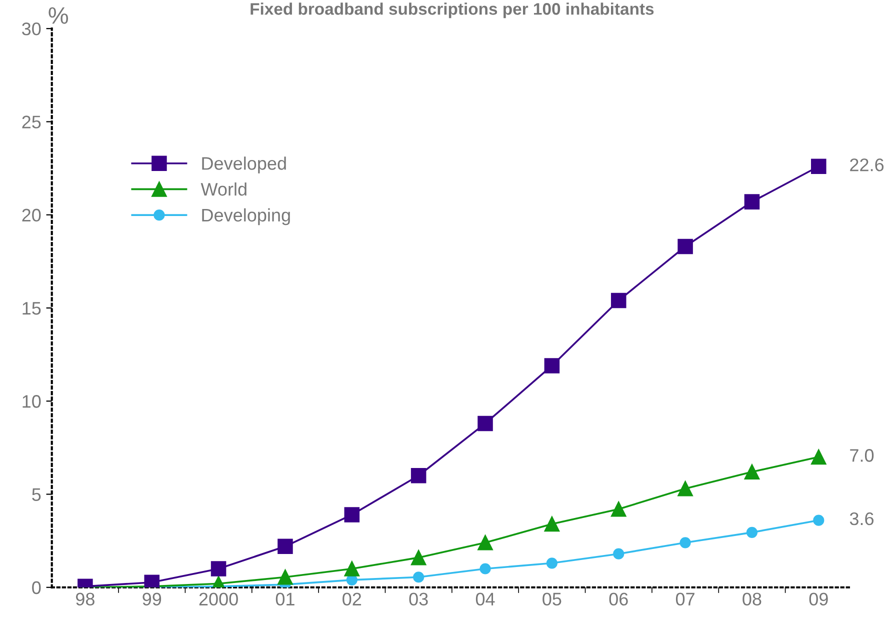 The width and height of the screenshot is (894, 635). What do you see at coordinates (618, 599) in the screenshot?
I see `x-tick-label: 06` at bounding box center [618, 599].